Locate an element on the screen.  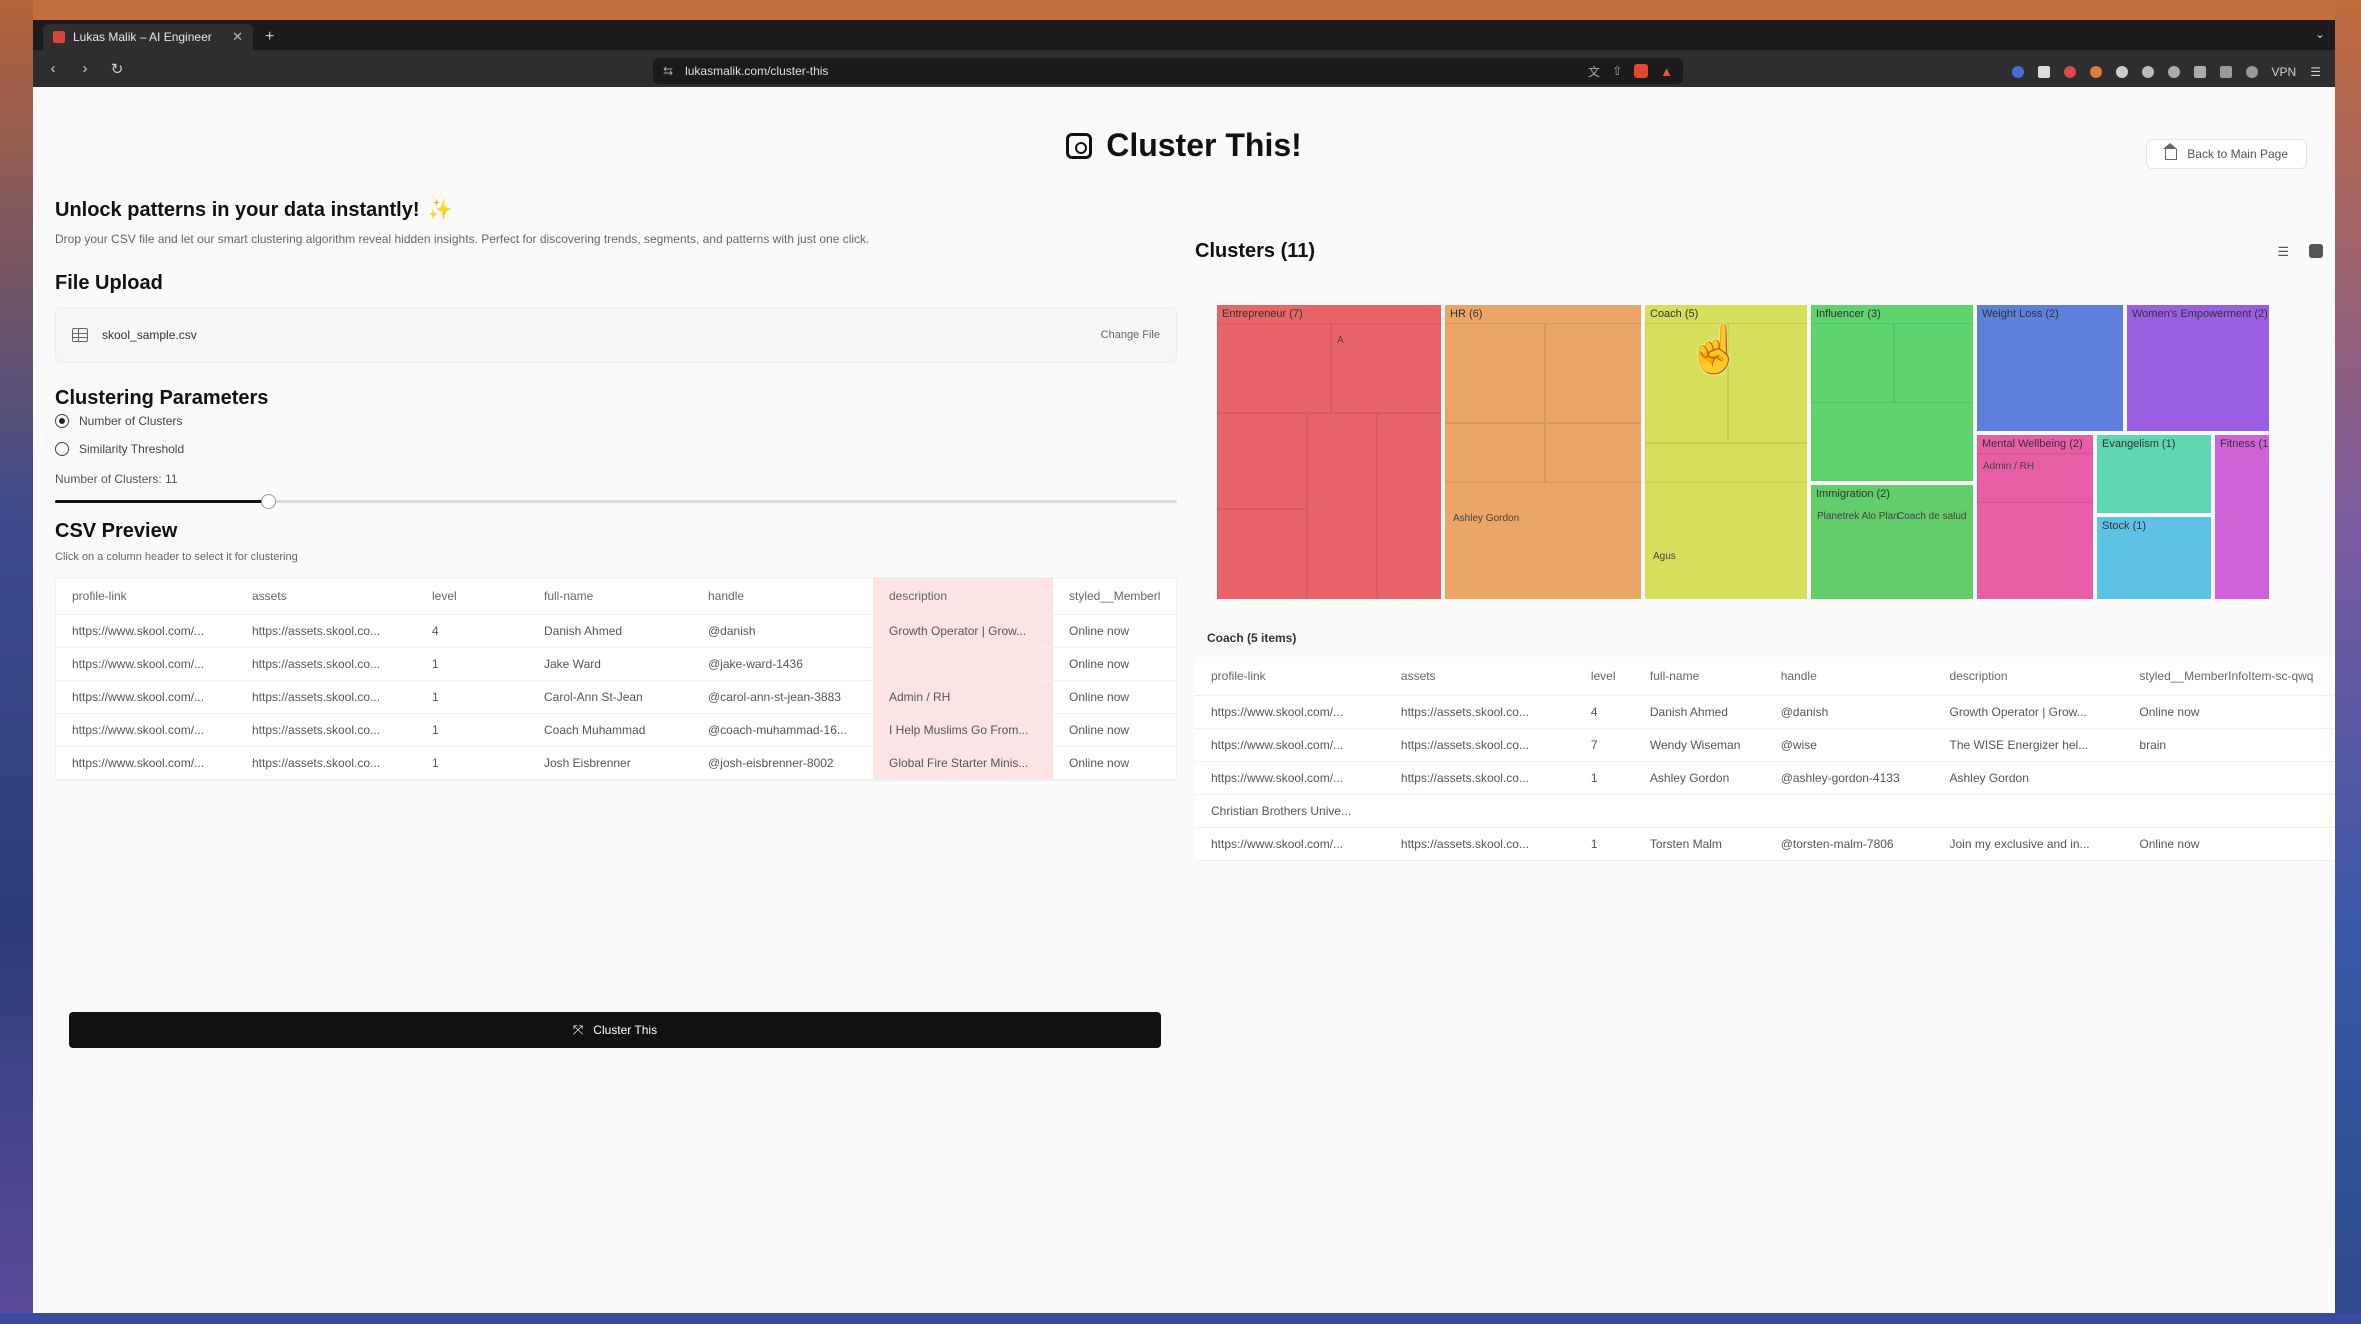
reload-icon: ↻ is located at coordinates (117, 69).